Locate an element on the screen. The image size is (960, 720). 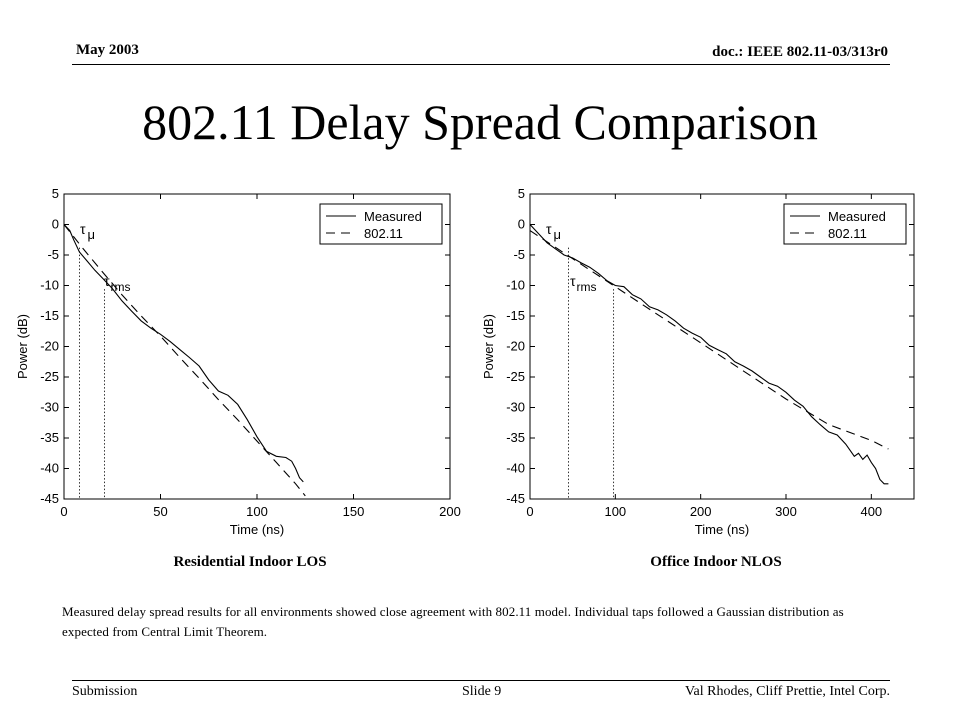
header-date: May 2003 is located at coordinates (107, 50).